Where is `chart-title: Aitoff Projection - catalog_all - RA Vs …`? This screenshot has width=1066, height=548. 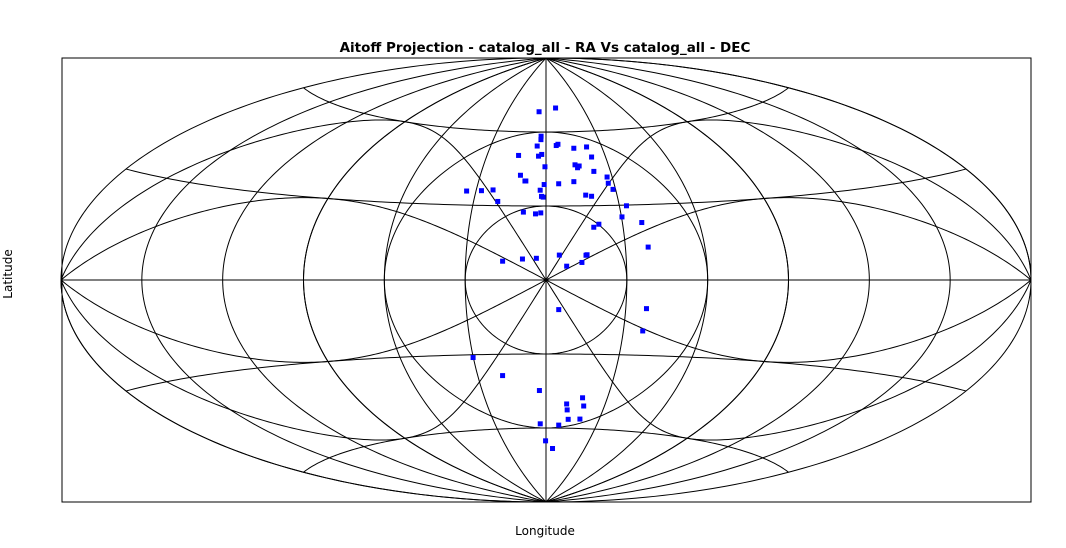
chart-title: Aitoff Projection - catalog_all - RA Vs … is located at coordinates (545, 48).